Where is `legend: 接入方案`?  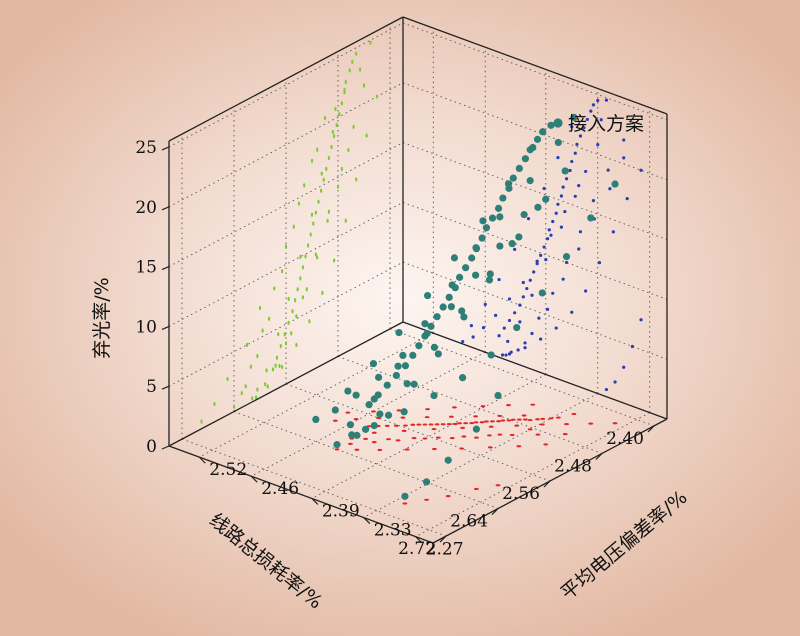 legend: 接入方案 is located at coordinates (598, 124).